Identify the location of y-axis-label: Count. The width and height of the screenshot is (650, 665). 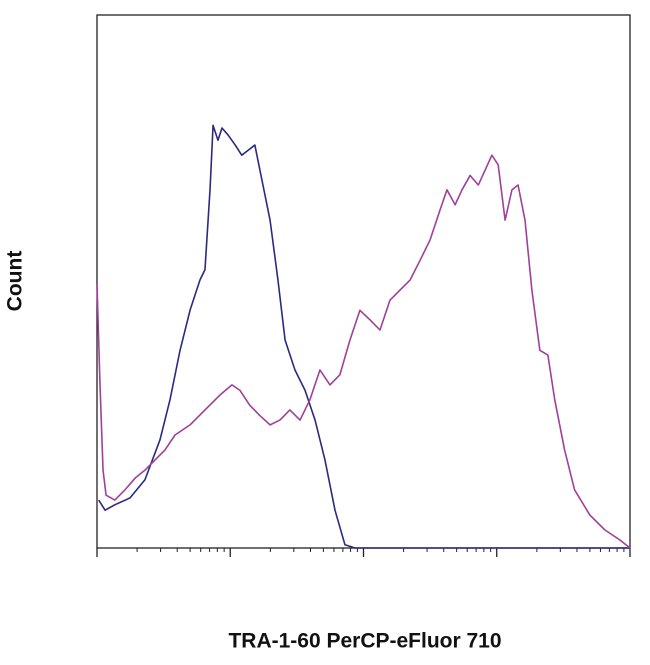
(15, 281).